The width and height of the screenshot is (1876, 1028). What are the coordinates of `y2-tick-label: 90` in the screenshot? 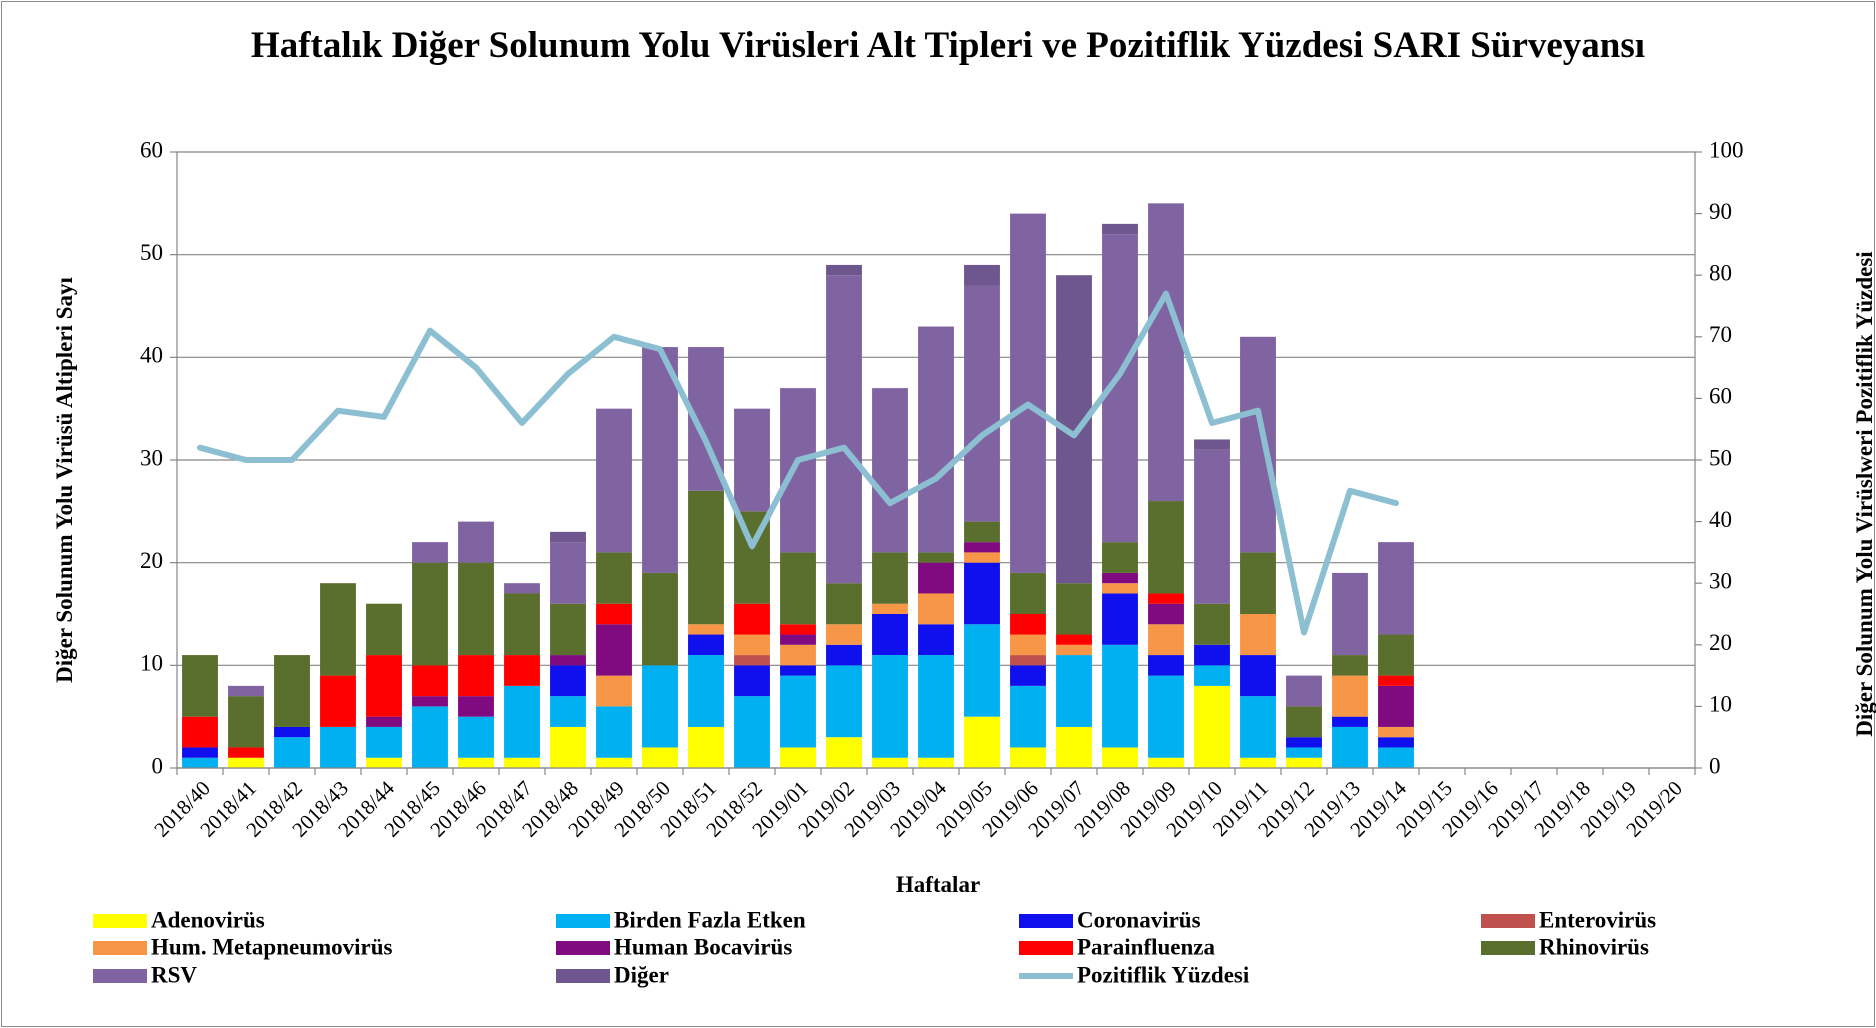 It's located at (1720, 211).